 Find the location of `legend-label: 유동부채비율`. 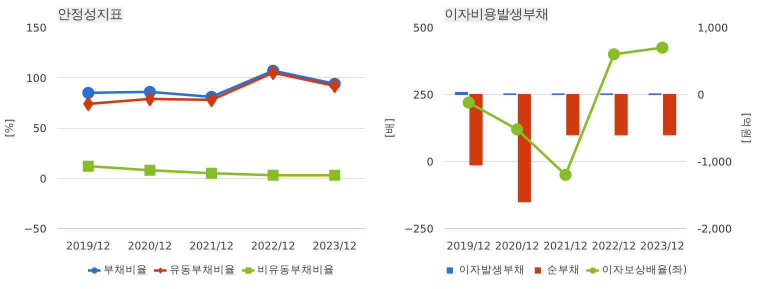

legend-label: 유동부채비율 is located at coordinates (203, 270).